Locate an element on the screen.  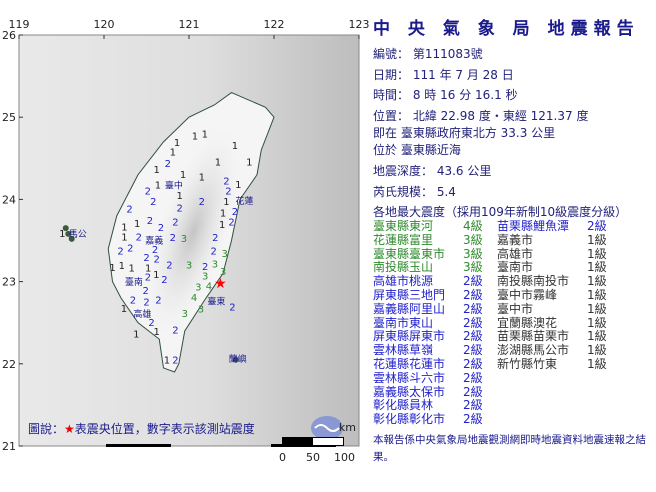
report-magnitude: 芮氏規模： 5.4 is located at coordinates (414, 191).